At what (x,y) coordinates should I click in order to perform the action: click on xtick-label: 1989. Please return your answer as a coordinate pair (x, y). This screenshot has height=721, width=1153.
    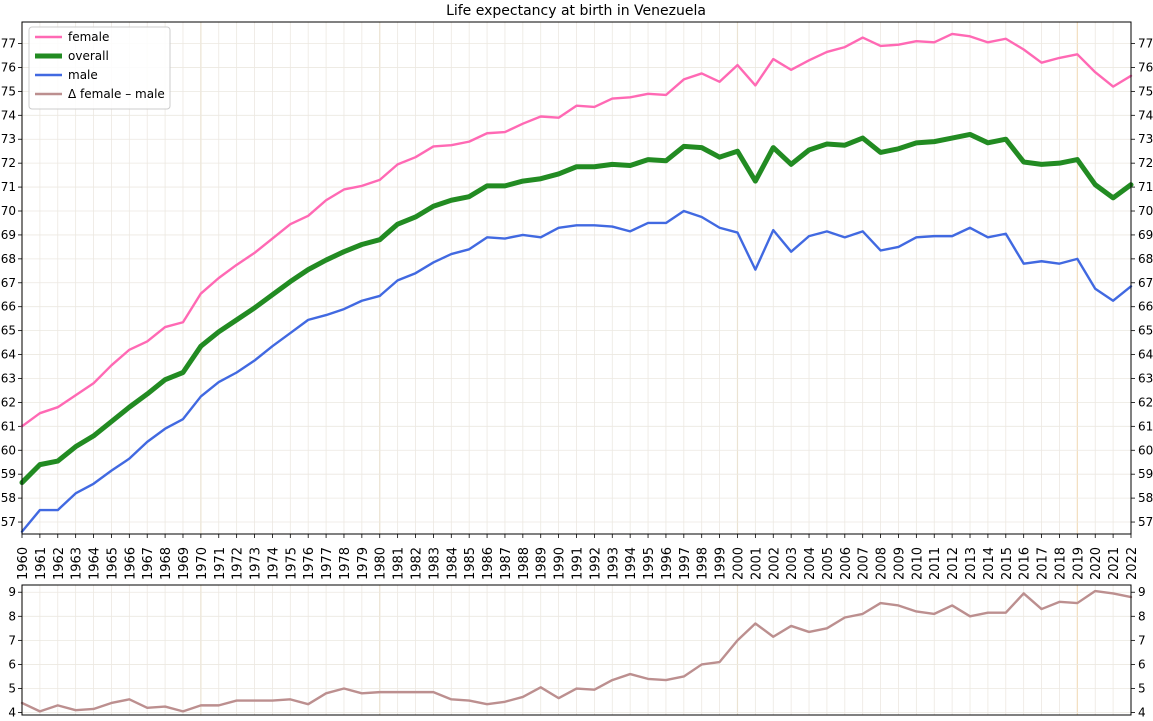
    Looking at the image, I should click on (542, 563).